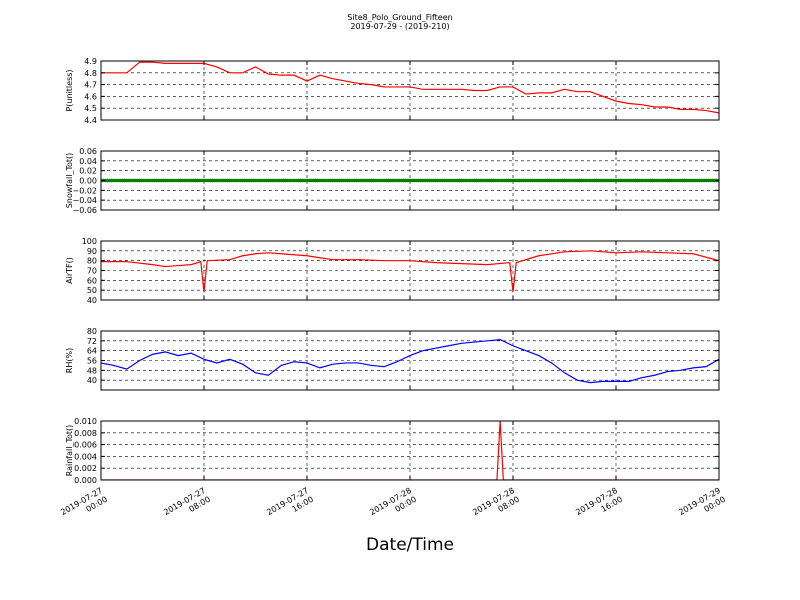 Image resolution: width=800 pixels, height=600 pixels. Describe the element at coordinates (92, 251) in the screenshot. I see `y-tick-label: 90` at that location.